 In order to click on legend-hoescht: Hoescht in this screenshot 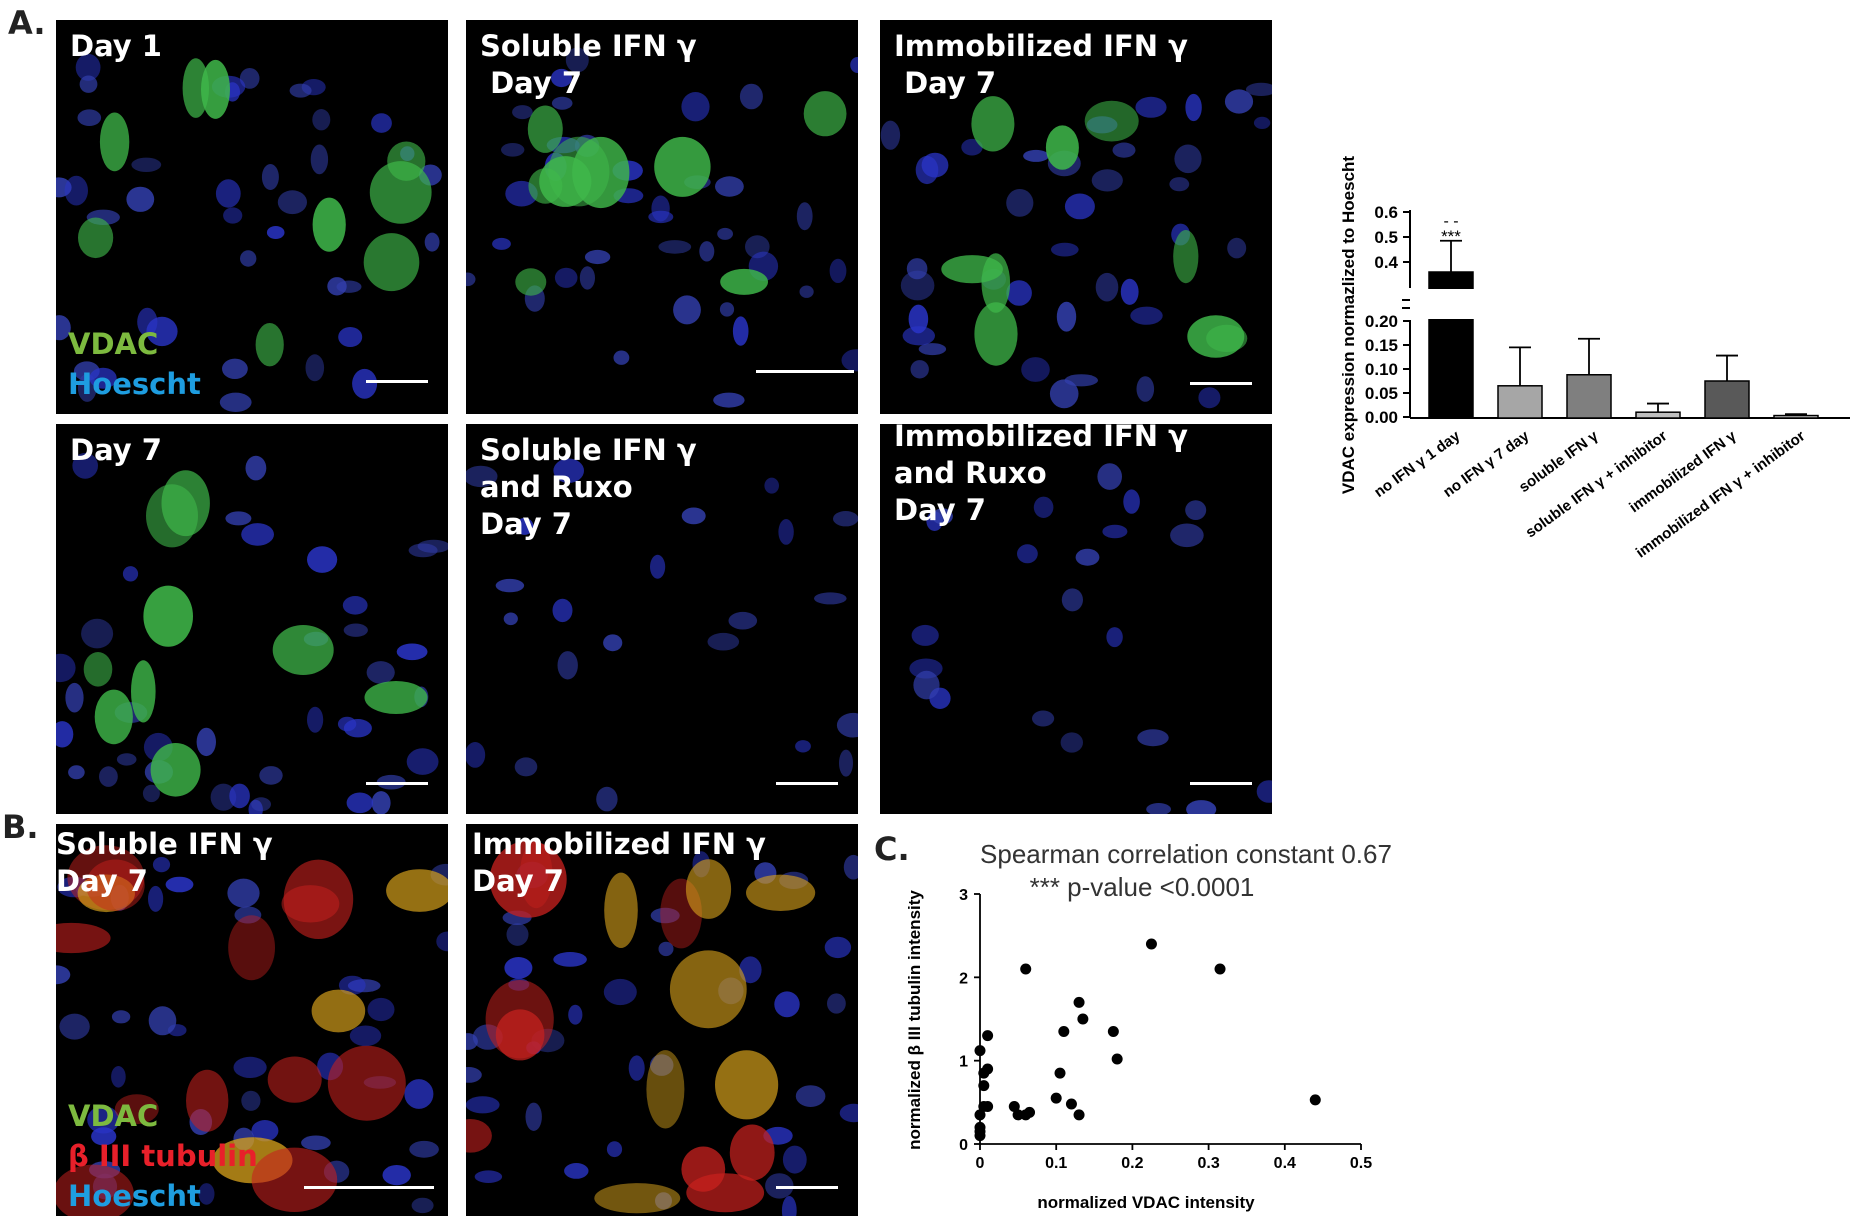, I will do `click(134, 384)`.